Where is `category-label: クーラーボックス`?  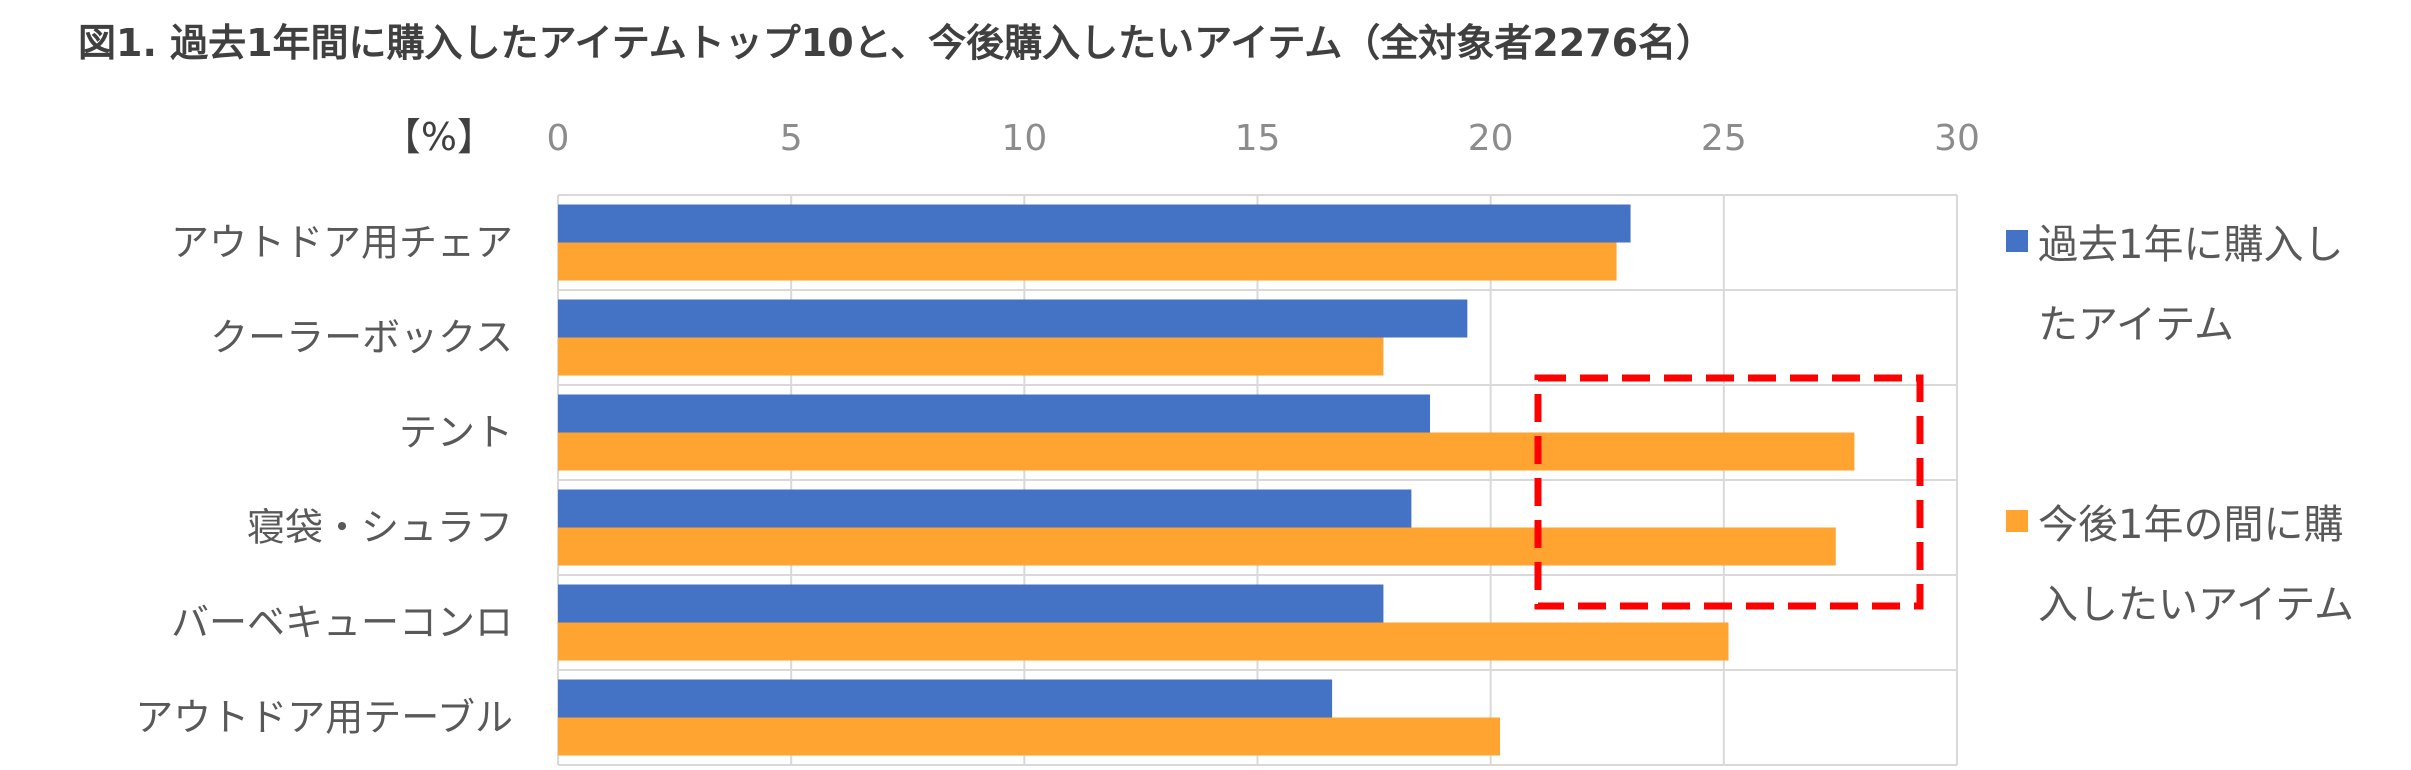 category-label: クーラーボックス is located at coordinates (361, 338).